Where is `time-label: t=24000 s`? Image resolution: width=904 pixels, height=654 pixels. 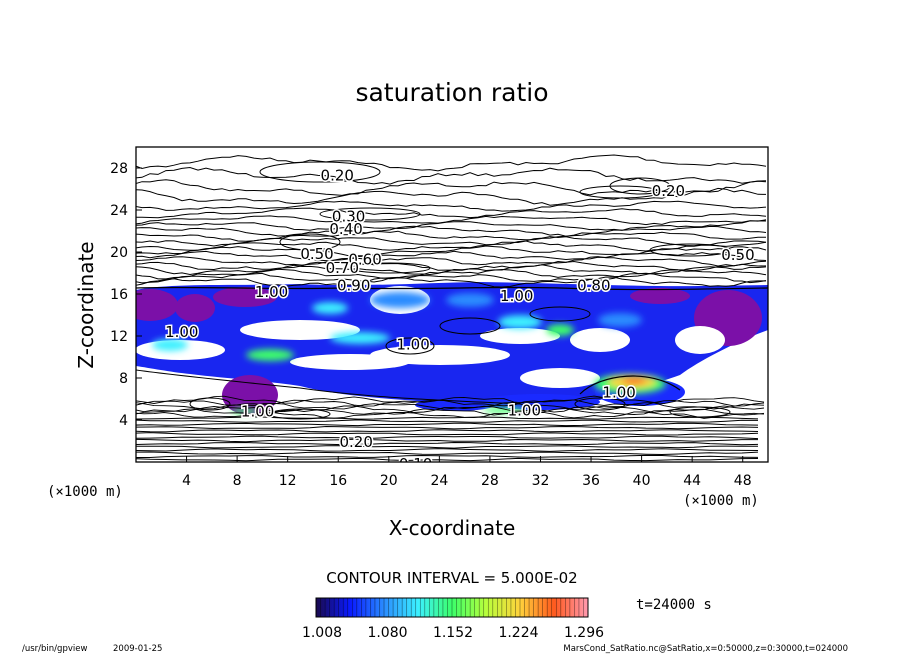 time-label: t=24000 s is located at coordinates (674, 605).